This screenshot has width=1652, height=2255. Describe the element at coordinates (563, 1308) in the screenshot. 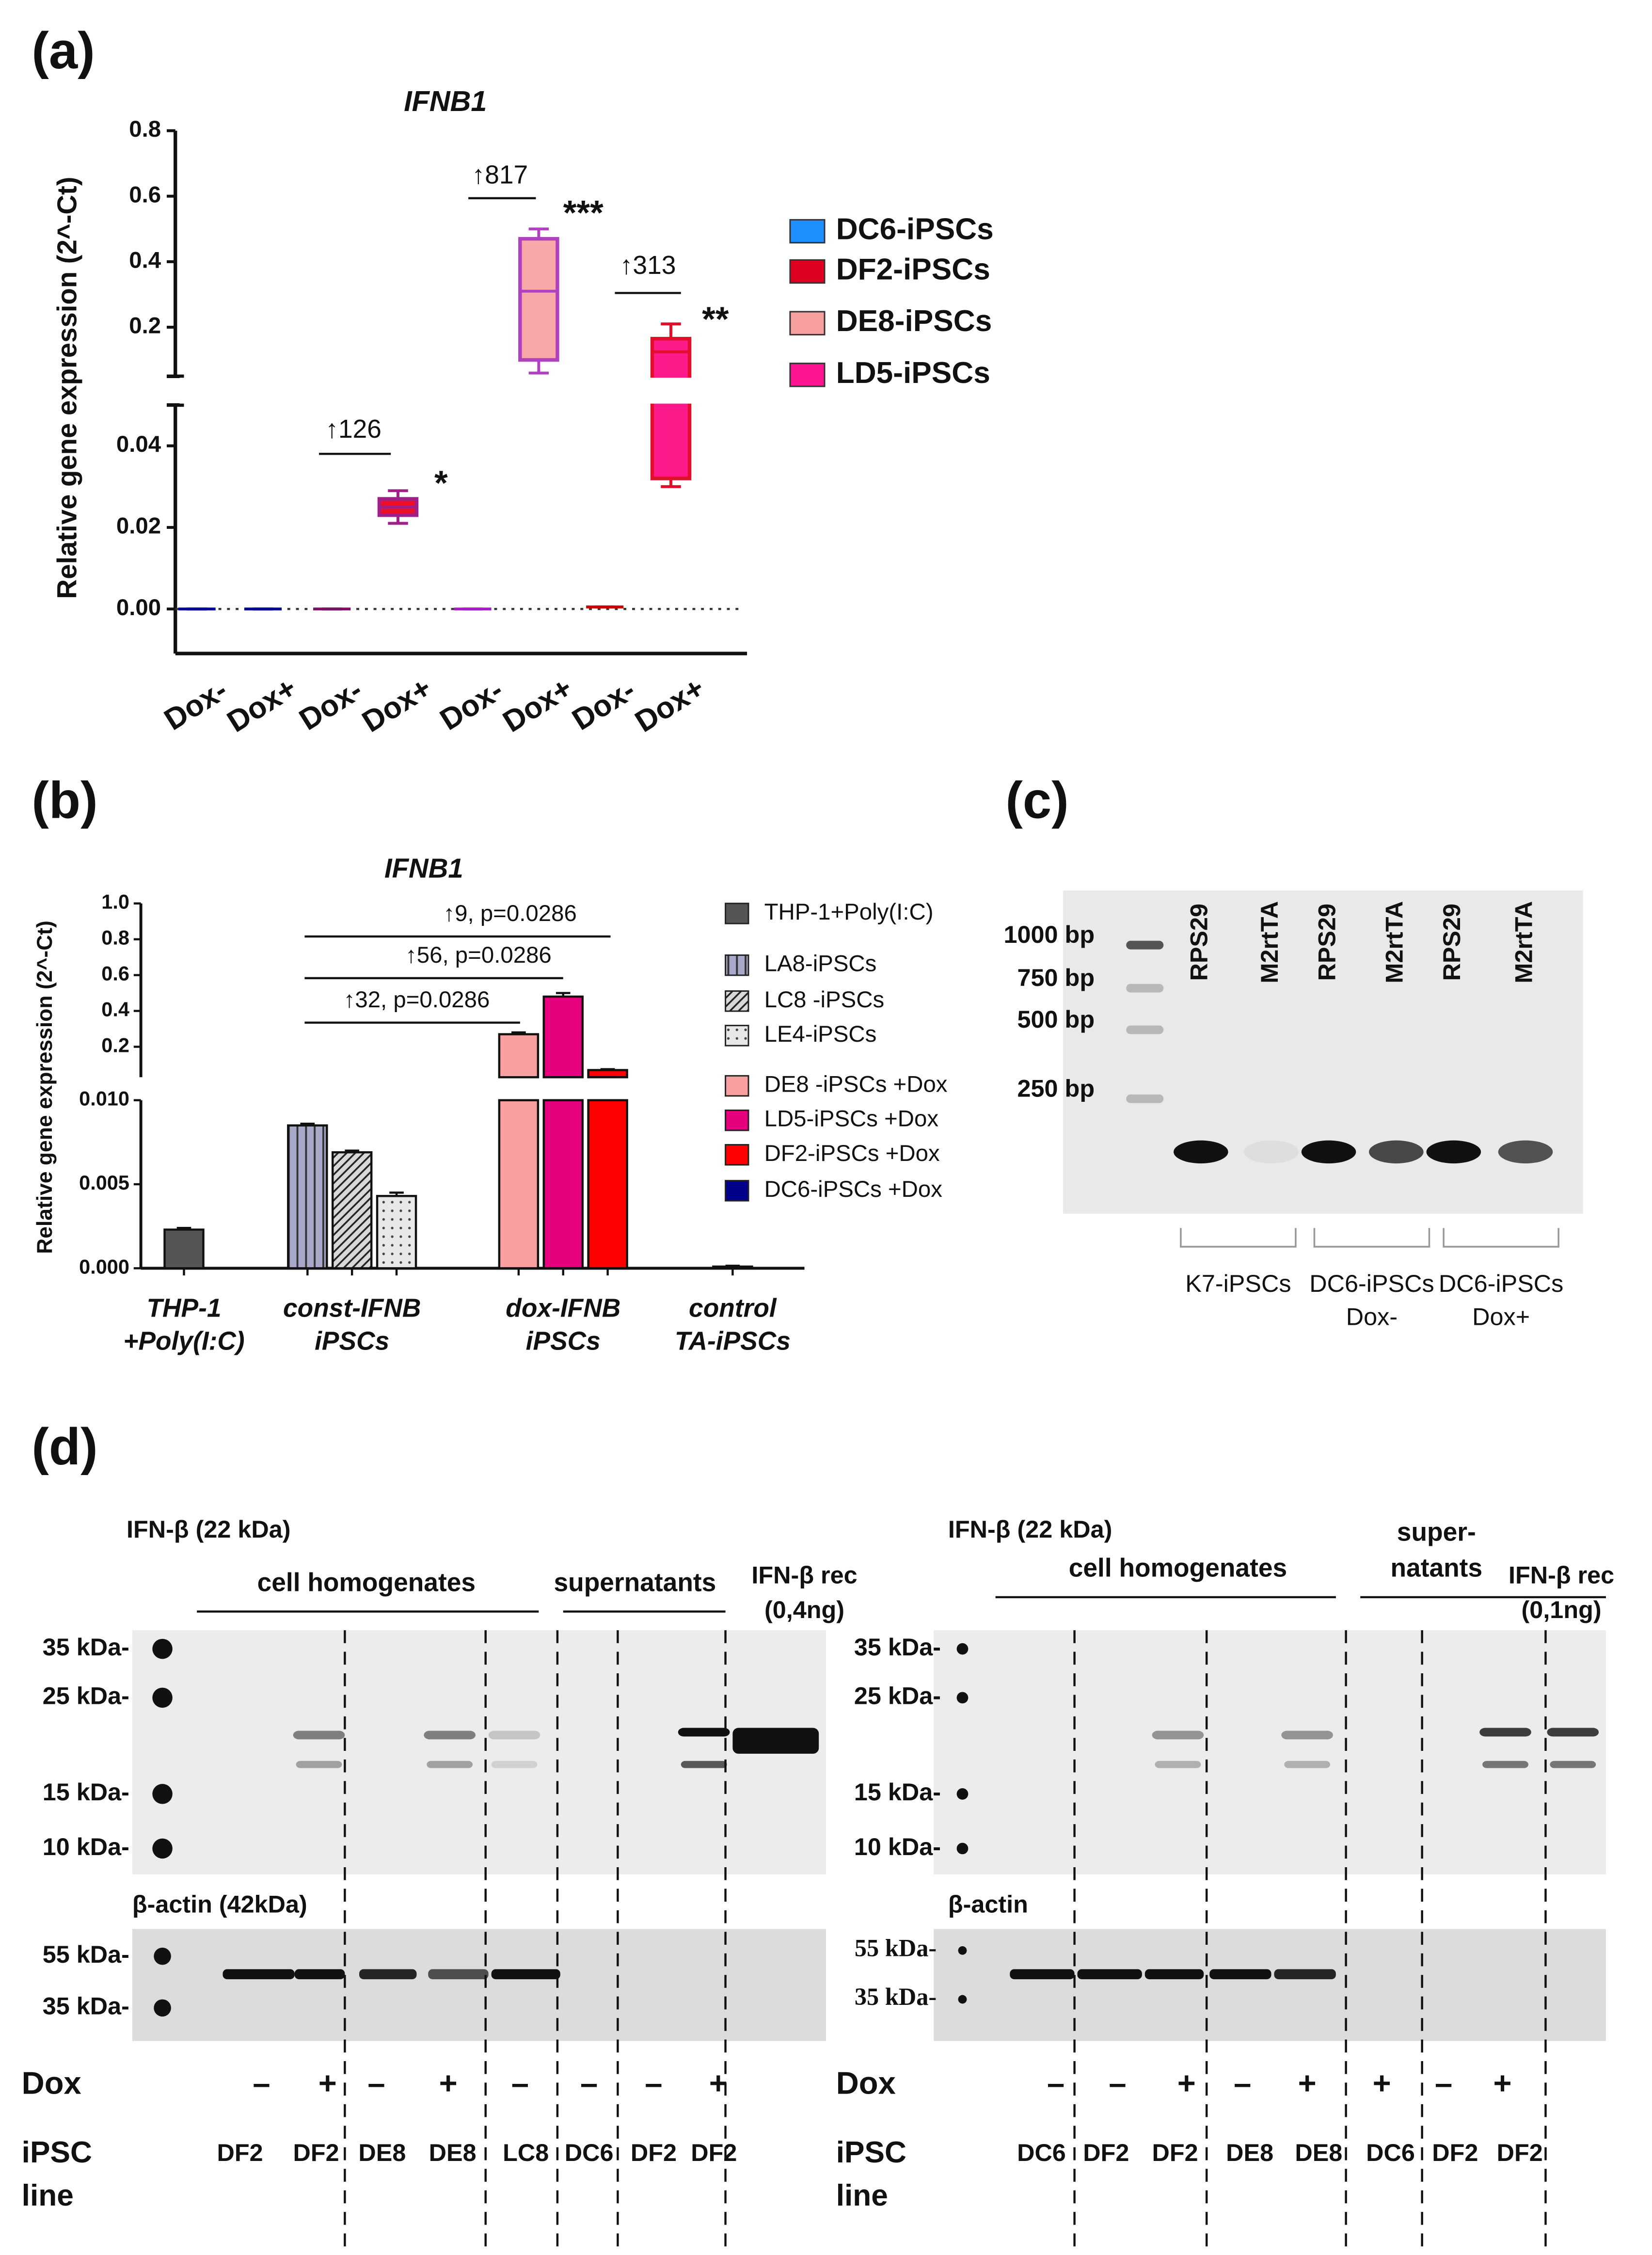

I see `x-category-label: dox-IFNB` at that location.